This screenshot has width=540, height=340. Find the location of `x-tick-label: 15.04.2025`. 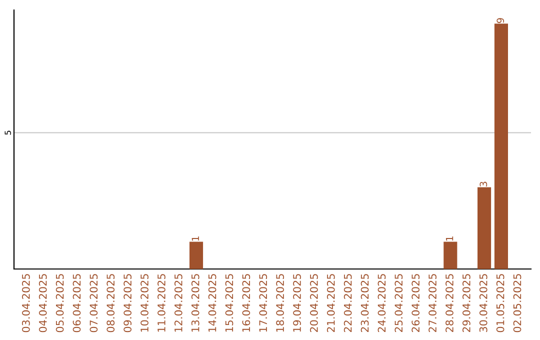

x-tick-label: 15.04.2025 is located at coordinates (229, 303).